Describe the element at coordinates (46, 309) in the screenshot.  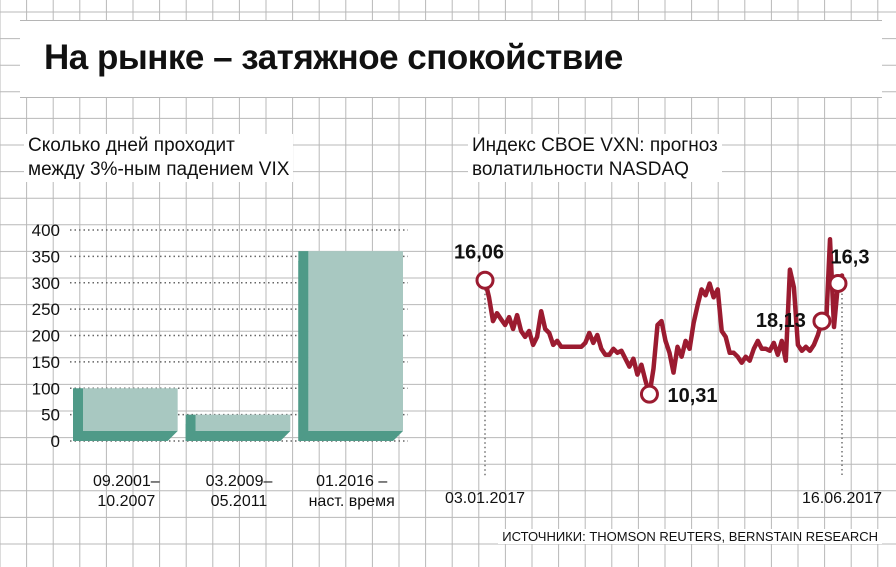
I see `bar-y-tick-label: 250` at that location.